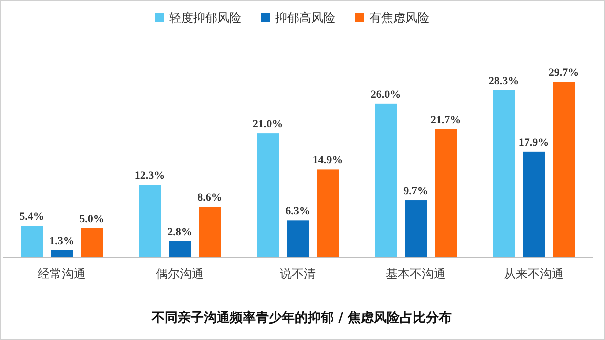  What do you see at coordinates (298, 212) in the screenshot?
I see `data-label: 6.3%` at bounding box center [298, 212].